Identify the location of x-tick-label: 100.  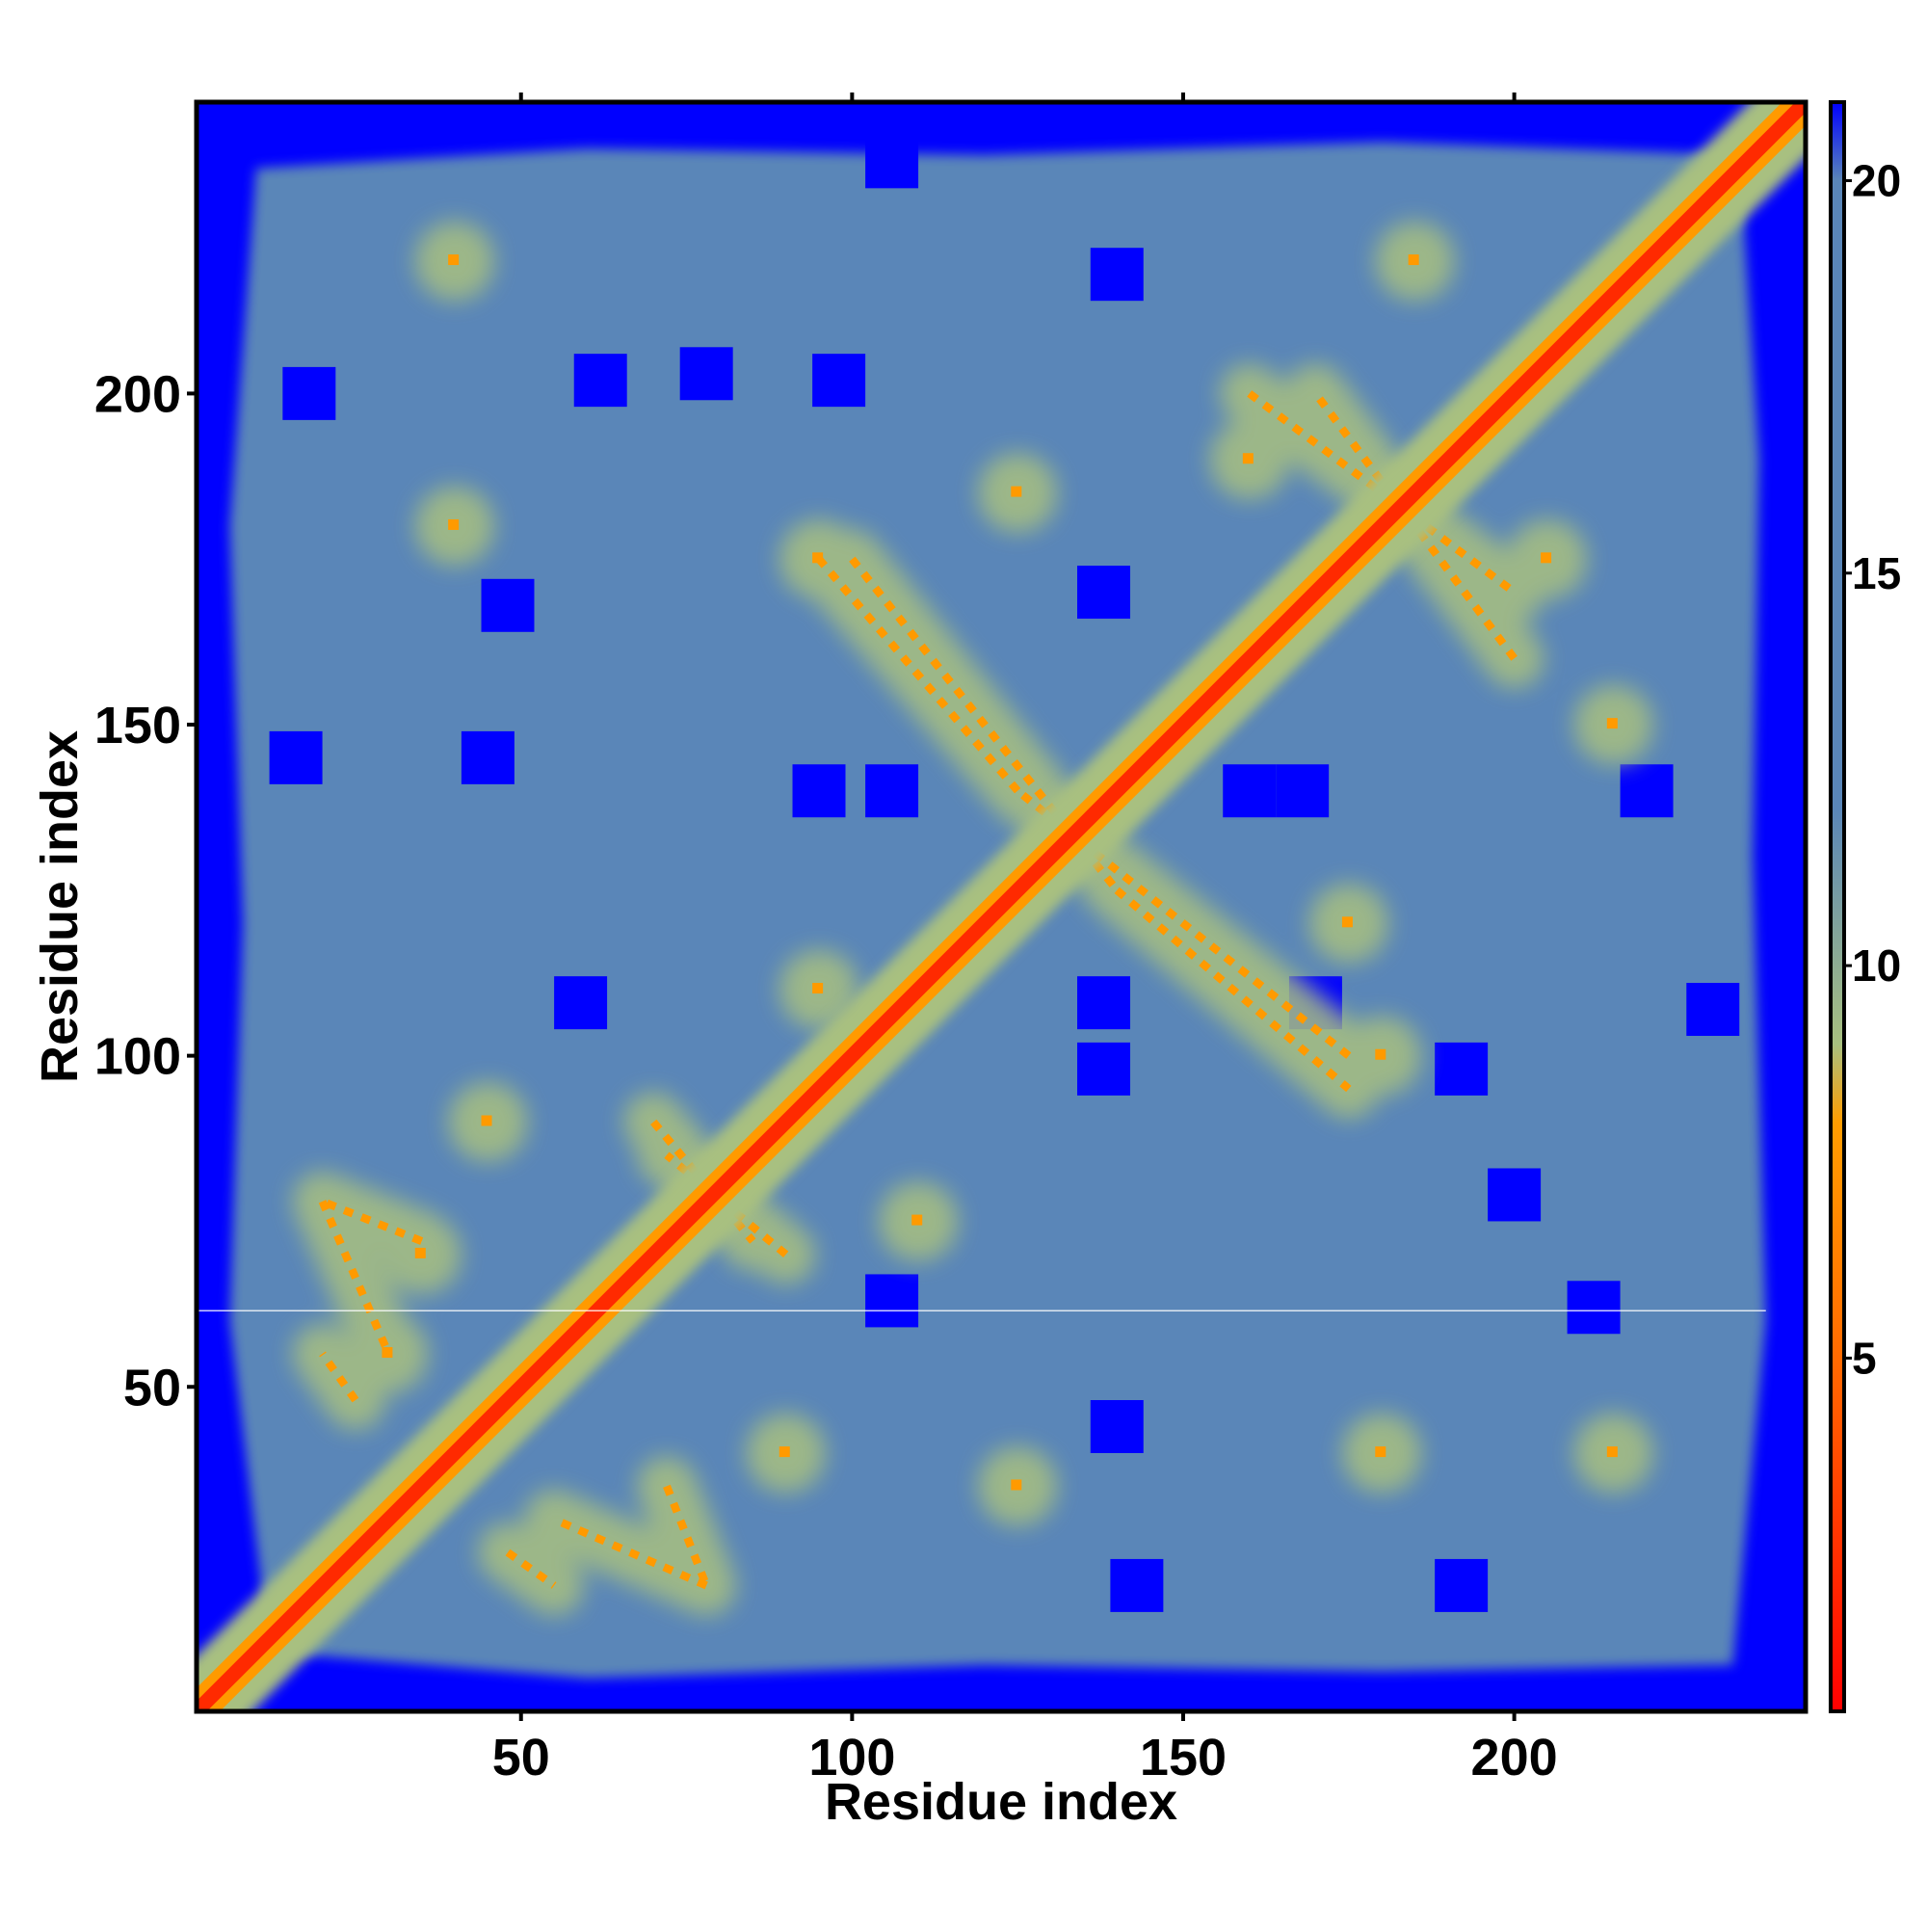
(851, 1757).